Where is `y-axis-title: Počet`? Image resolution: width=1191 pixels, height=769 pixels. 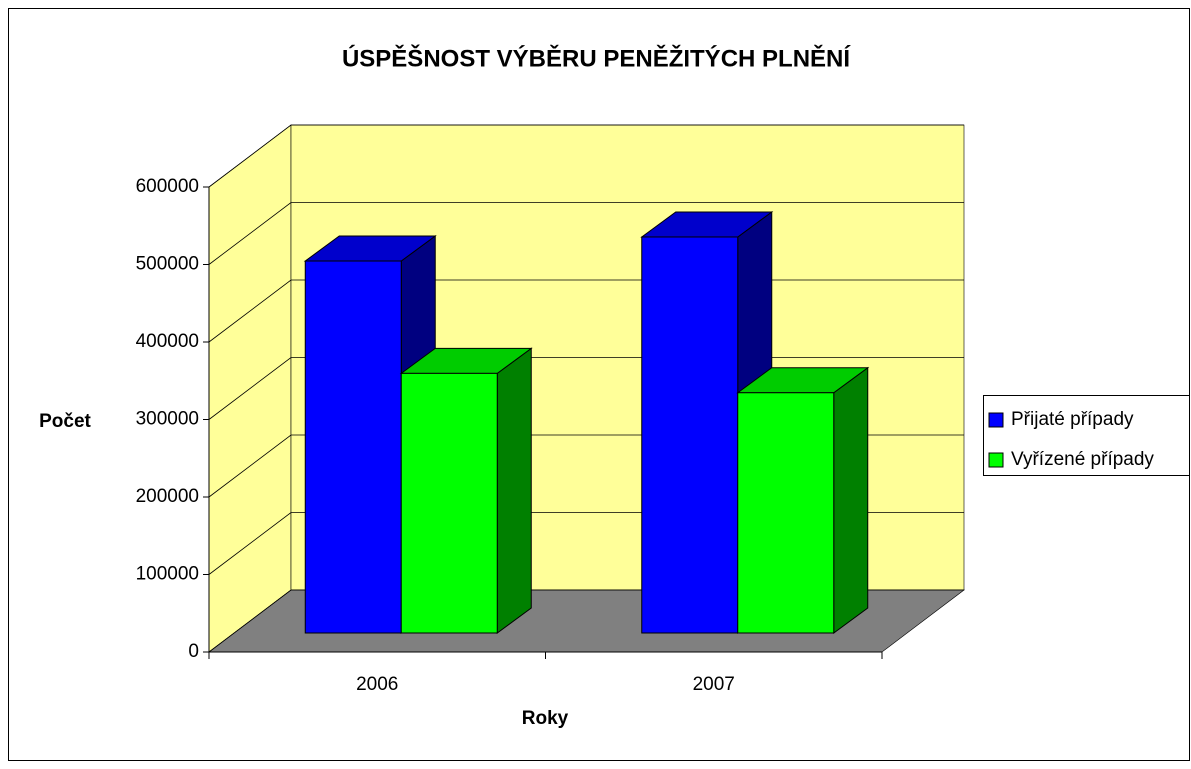 y-axis-title: Počet is located at coordinates (65, 421).